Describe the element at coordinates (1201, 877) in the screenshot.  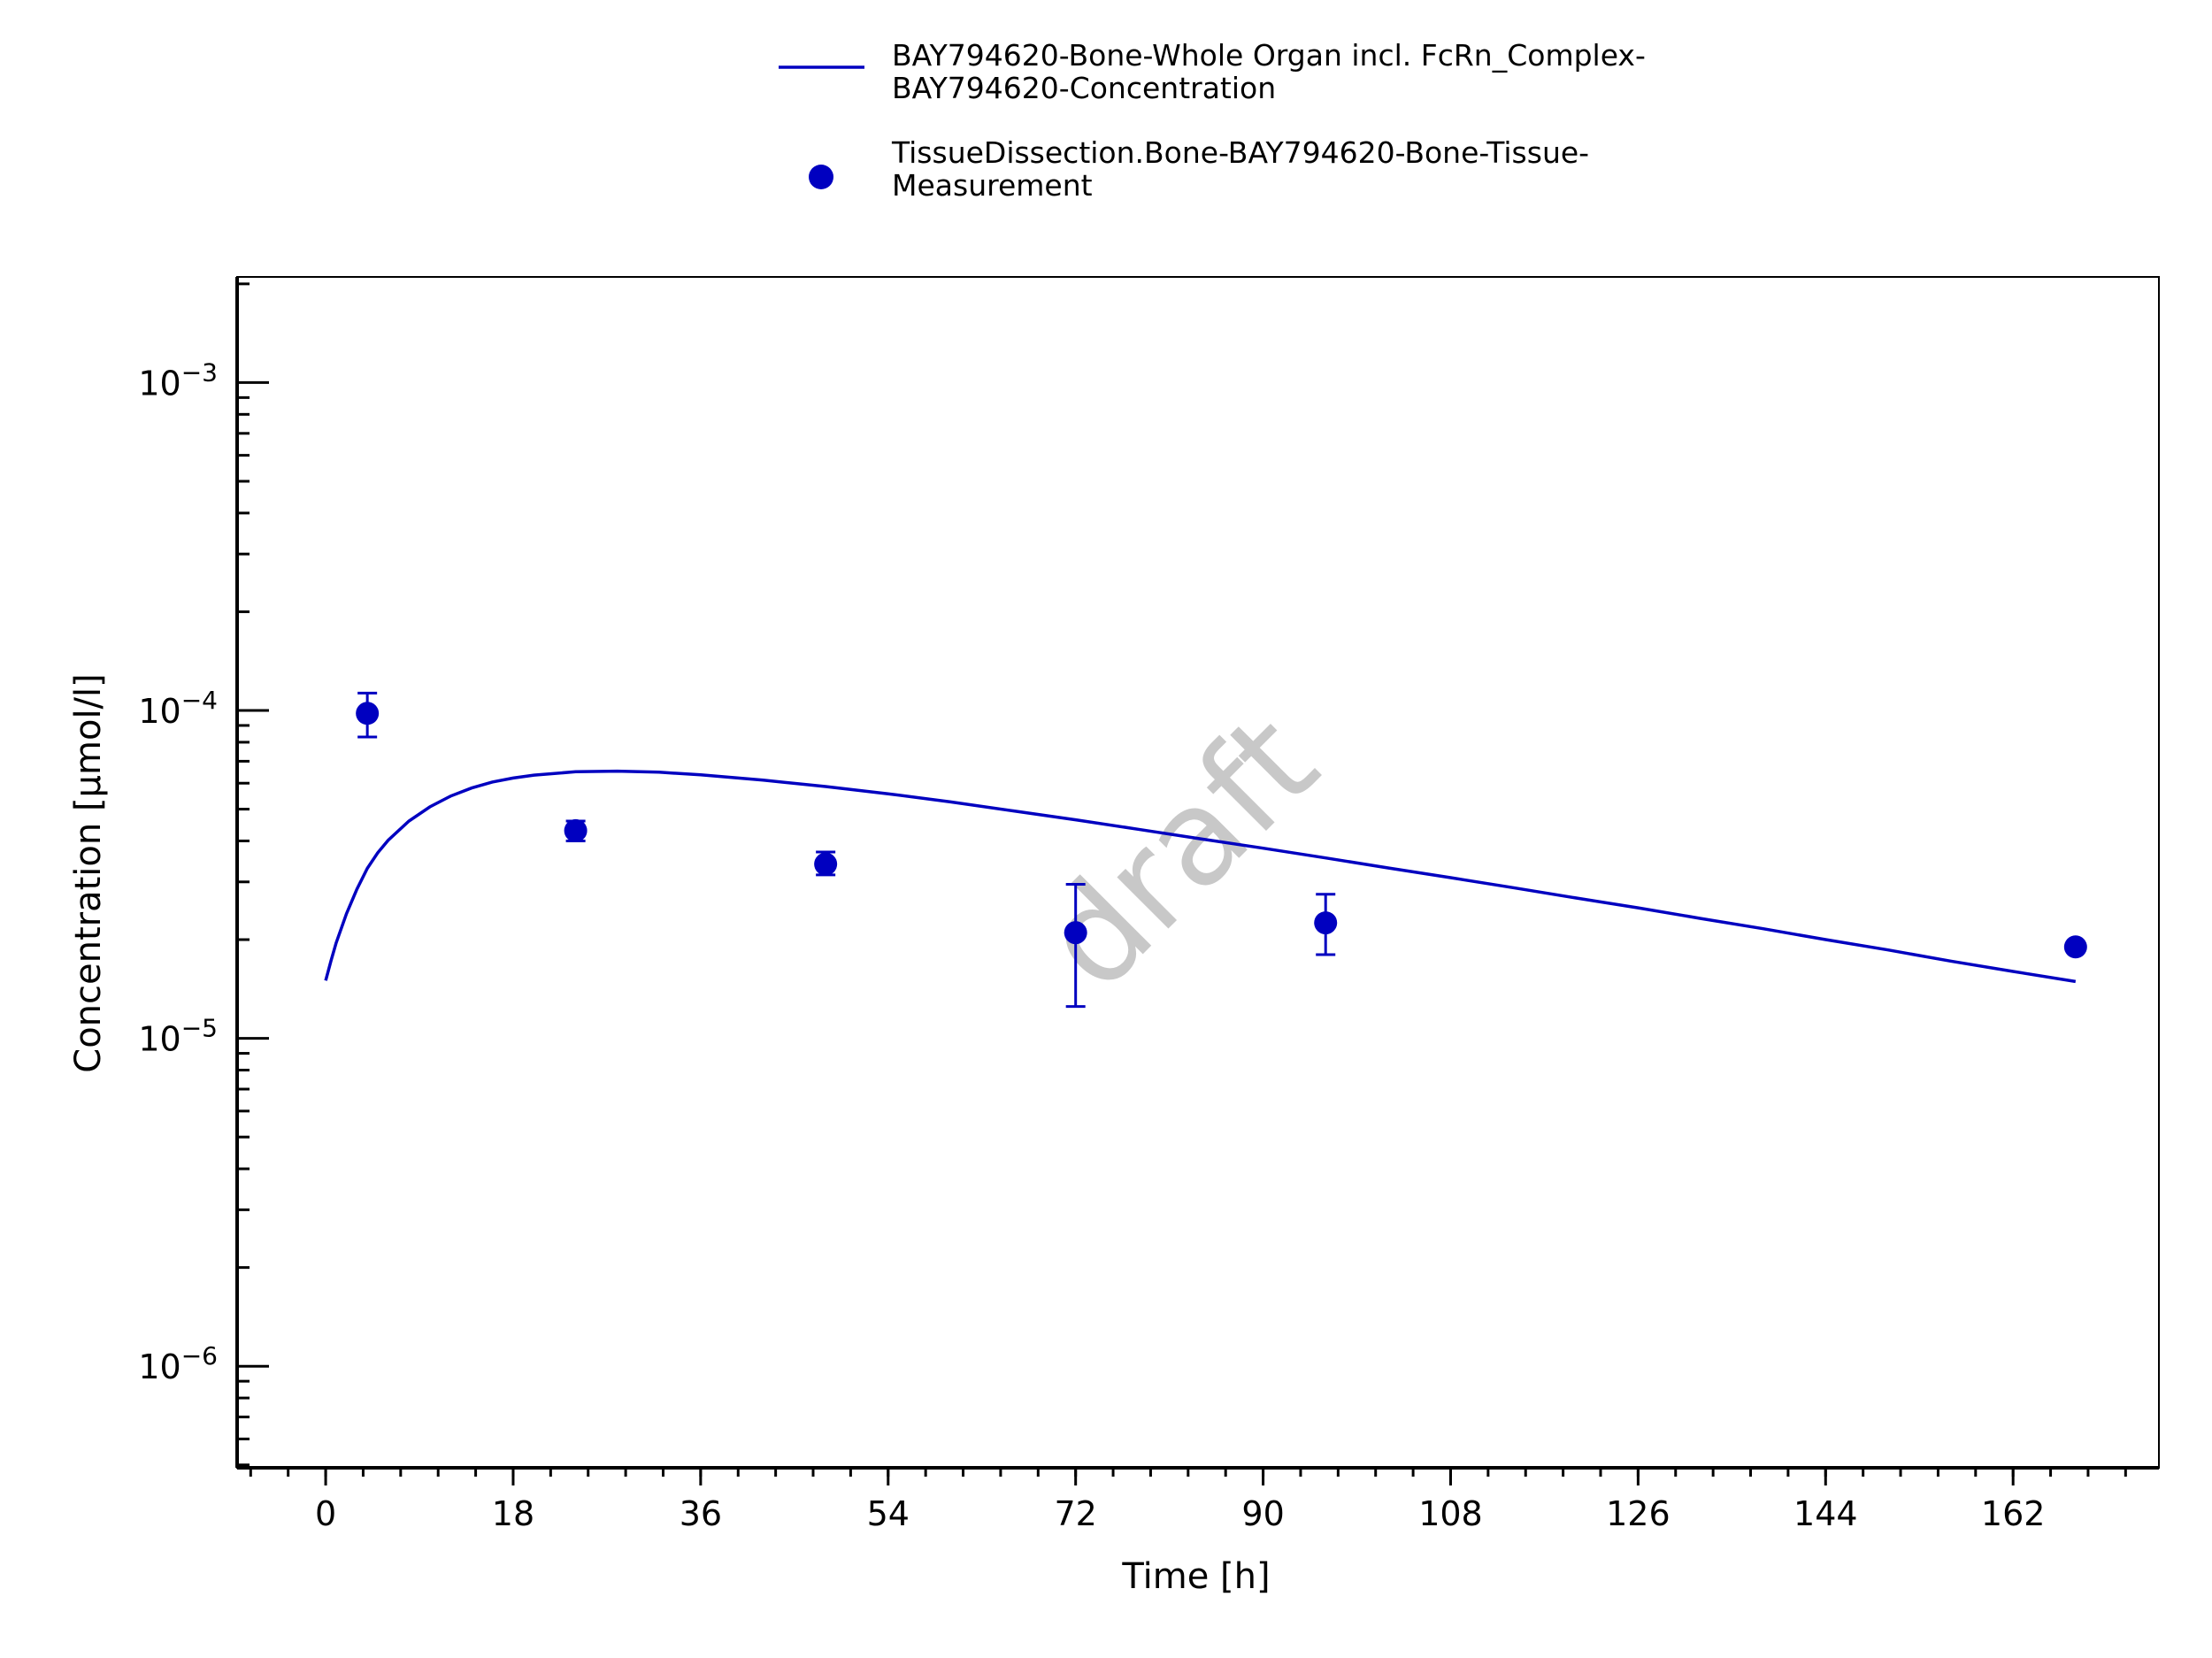
I see `simulation-line` at that location.